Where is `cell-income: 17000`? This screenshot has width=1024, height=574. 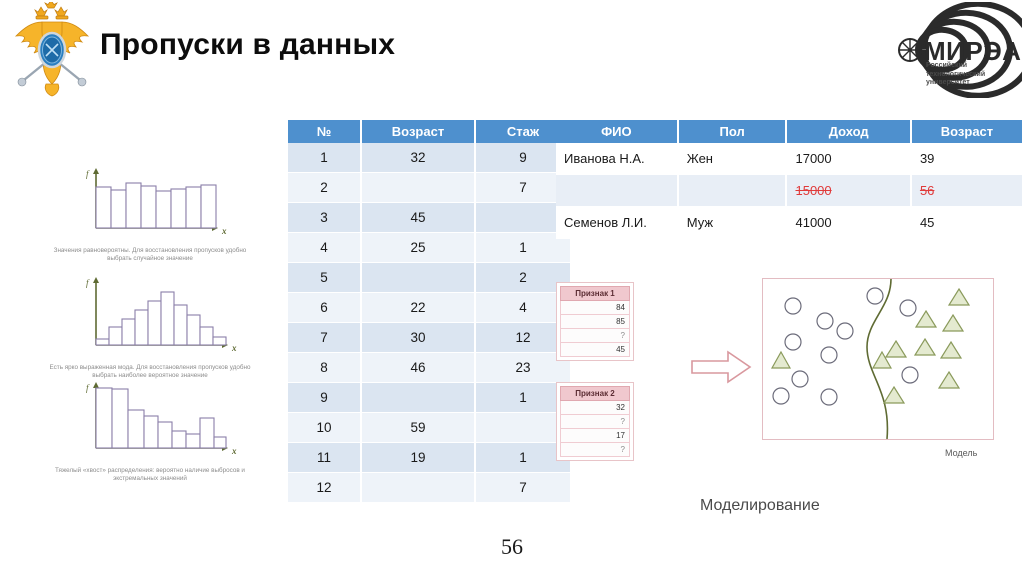 cell-income: 17000 is located at coordinates (849, 159).